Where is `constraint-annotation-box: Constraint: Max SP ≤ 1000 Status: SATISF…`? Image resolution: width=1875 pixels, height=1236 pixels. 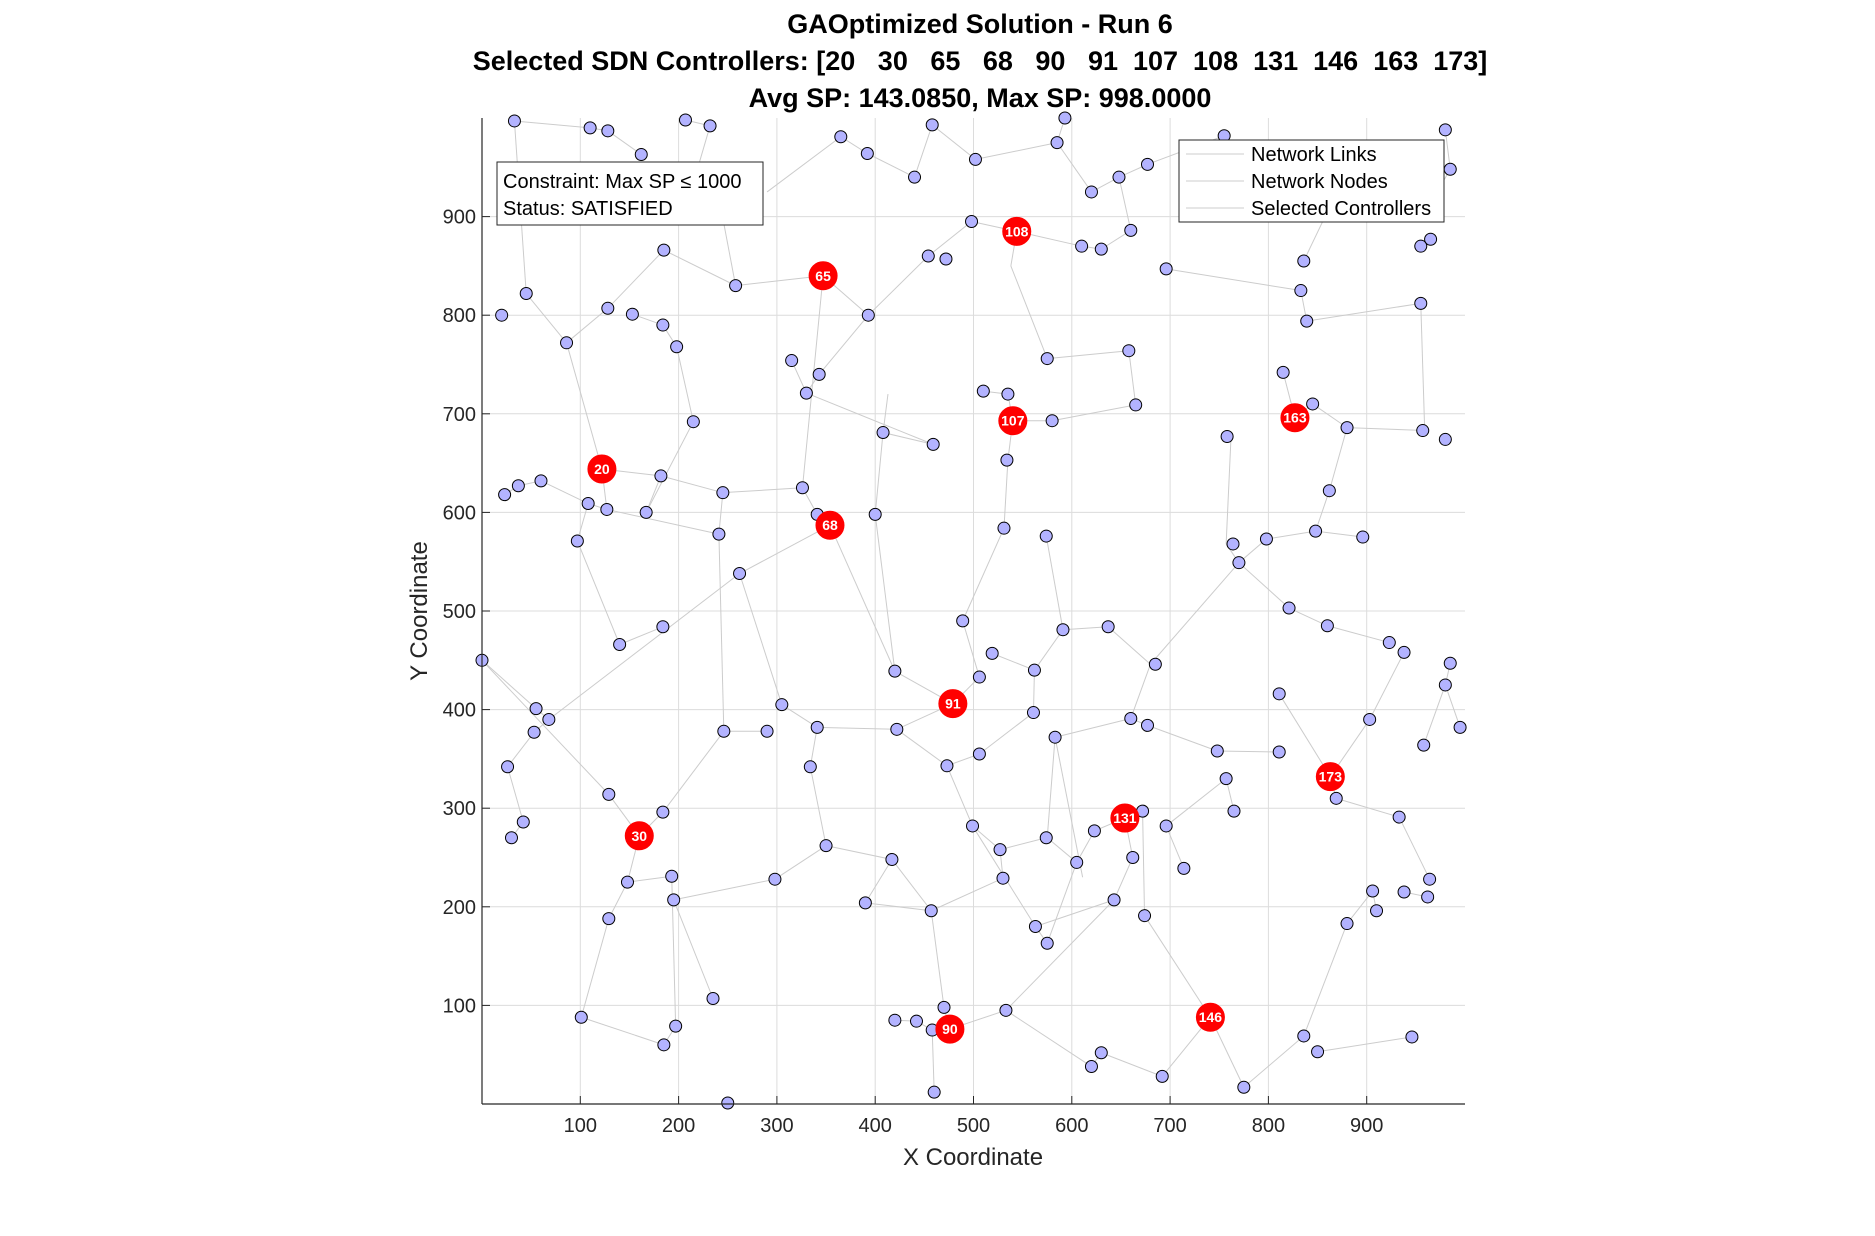 constraint-annotation-box: Constraint: Max SP ≤ 1000 Status: SATISF… is located at coordinates (630, 193).